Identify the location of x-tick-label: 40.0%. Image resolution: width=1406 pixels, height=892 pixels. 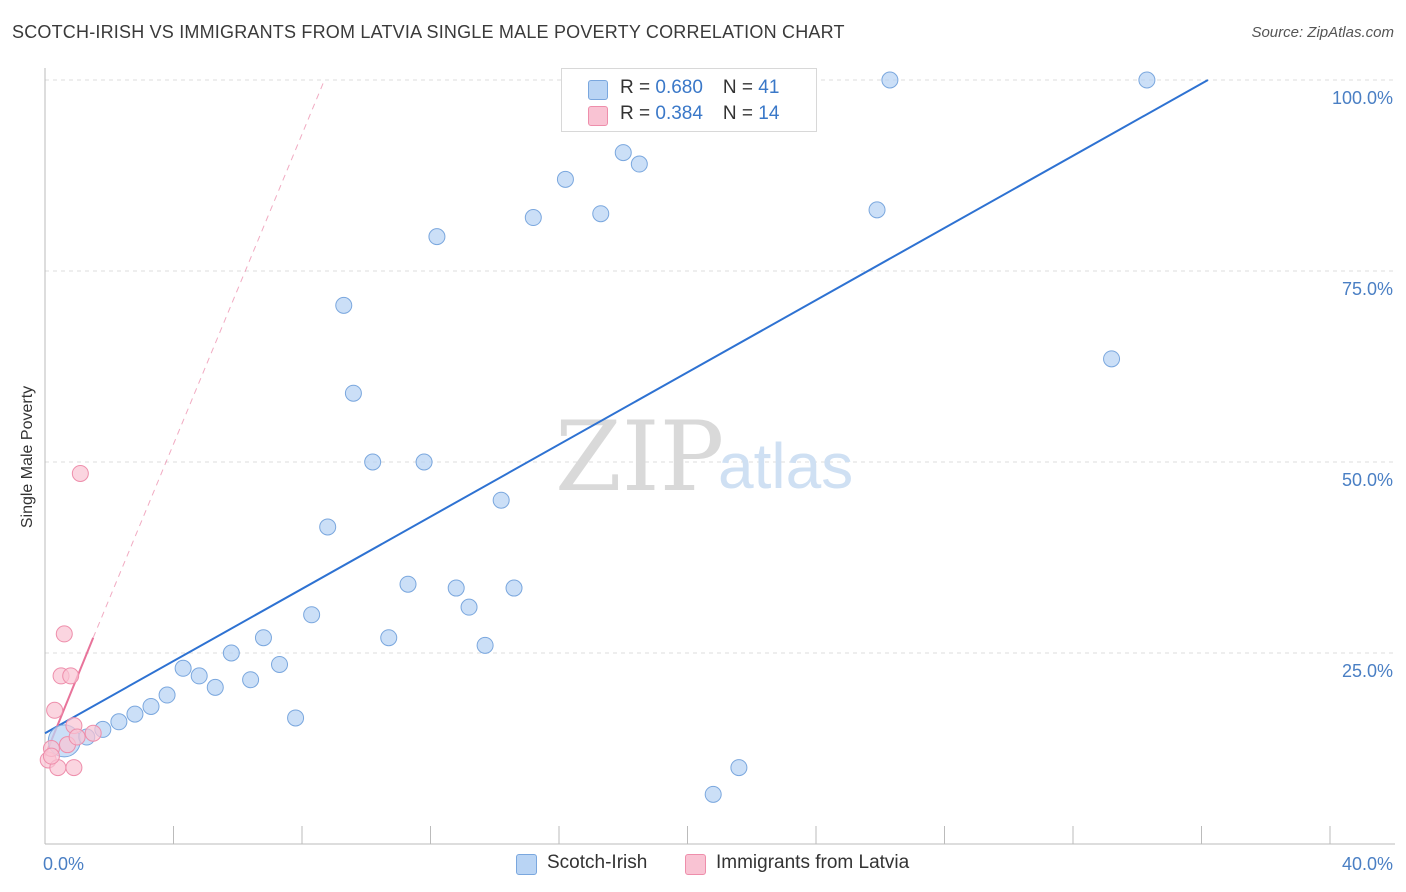
(1367, 864).